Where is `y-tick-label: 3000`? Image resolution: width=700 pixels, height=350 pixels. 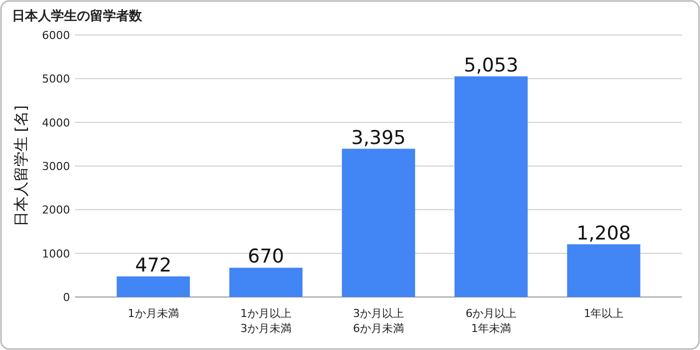 y-tick-label: 3000 is located at coordinates (56, 166).